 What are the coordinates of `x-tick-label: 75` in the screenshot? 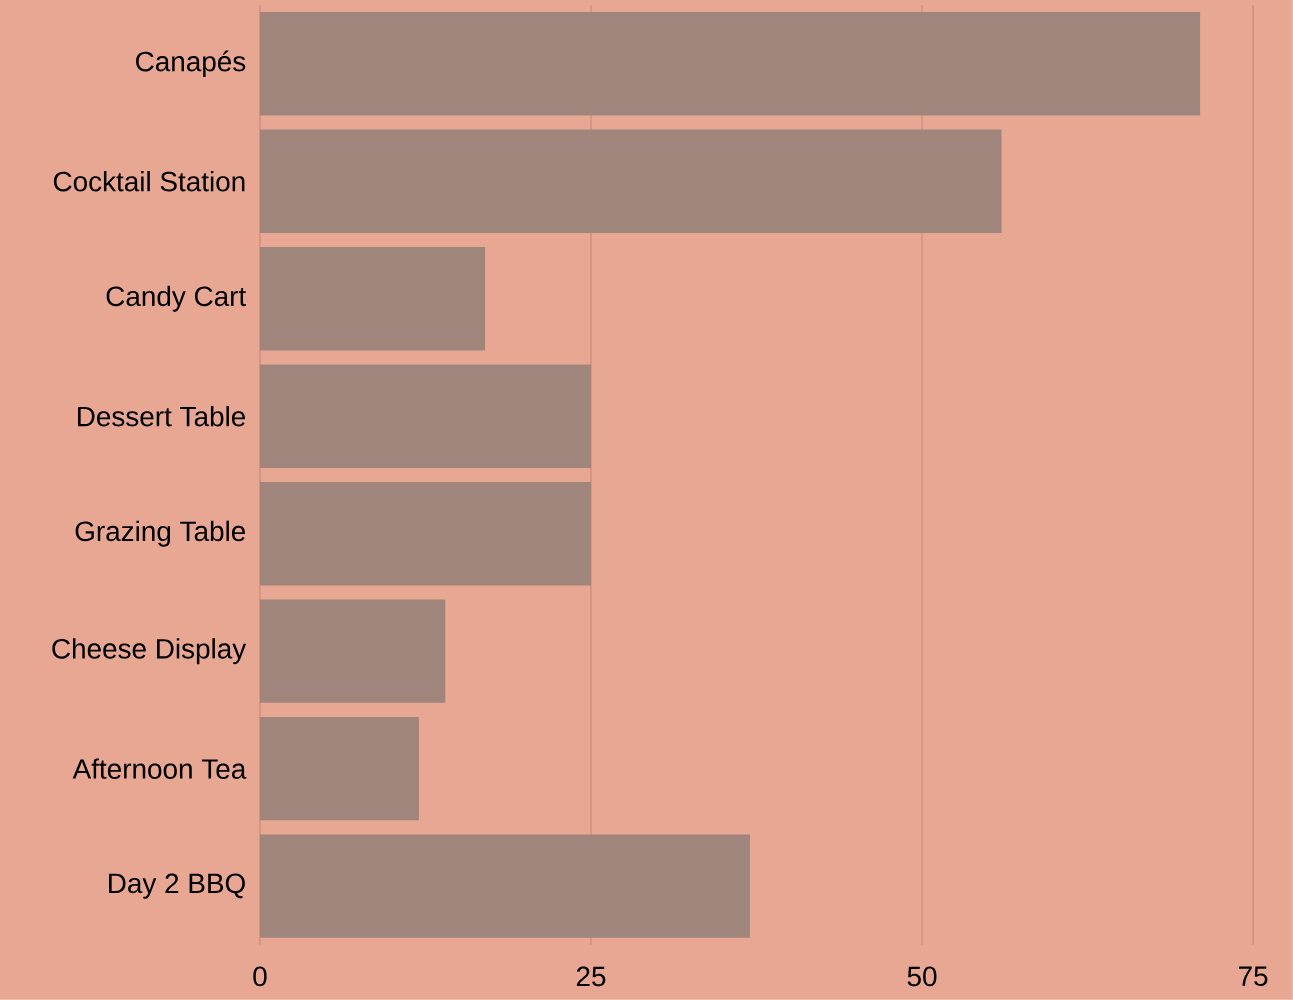 It's located at (1253, 976).